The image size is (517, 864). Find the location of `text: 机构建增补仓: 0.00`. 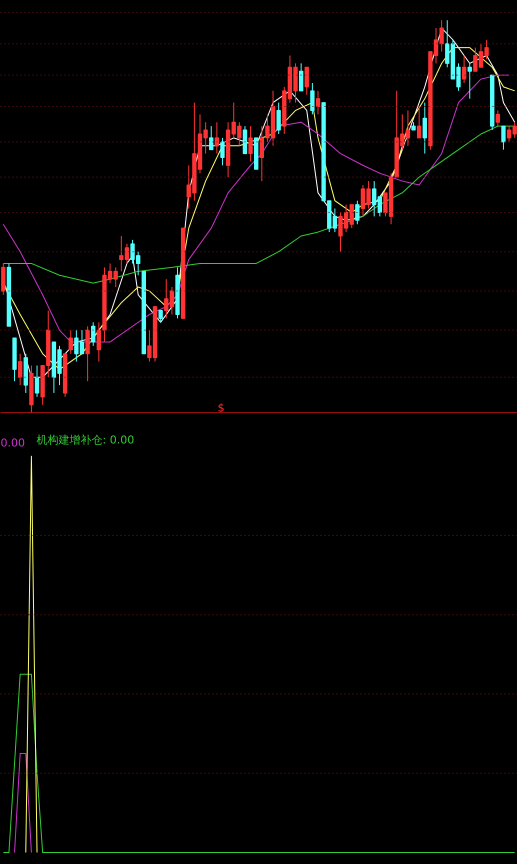

text: 机构建增补仓: 0.00 is located at coordinates (85, 439).